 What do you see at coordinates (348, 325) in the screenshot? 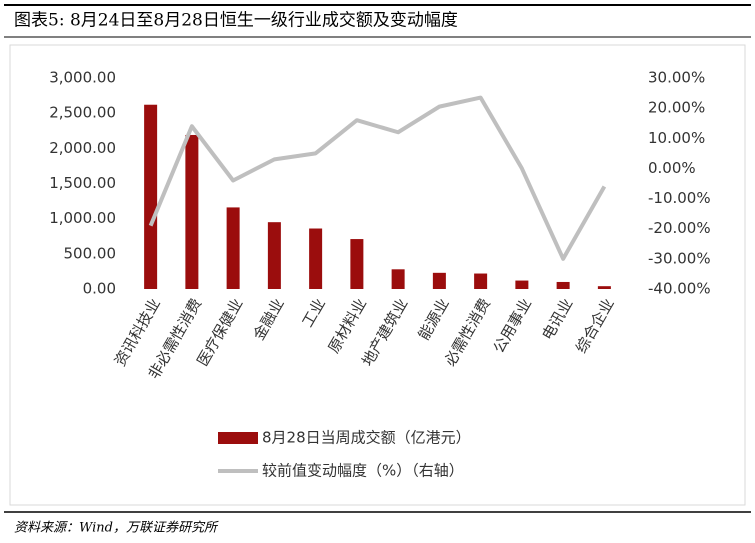
I see `x-tick-label: 原材料业` at bounding box center [348, 325].